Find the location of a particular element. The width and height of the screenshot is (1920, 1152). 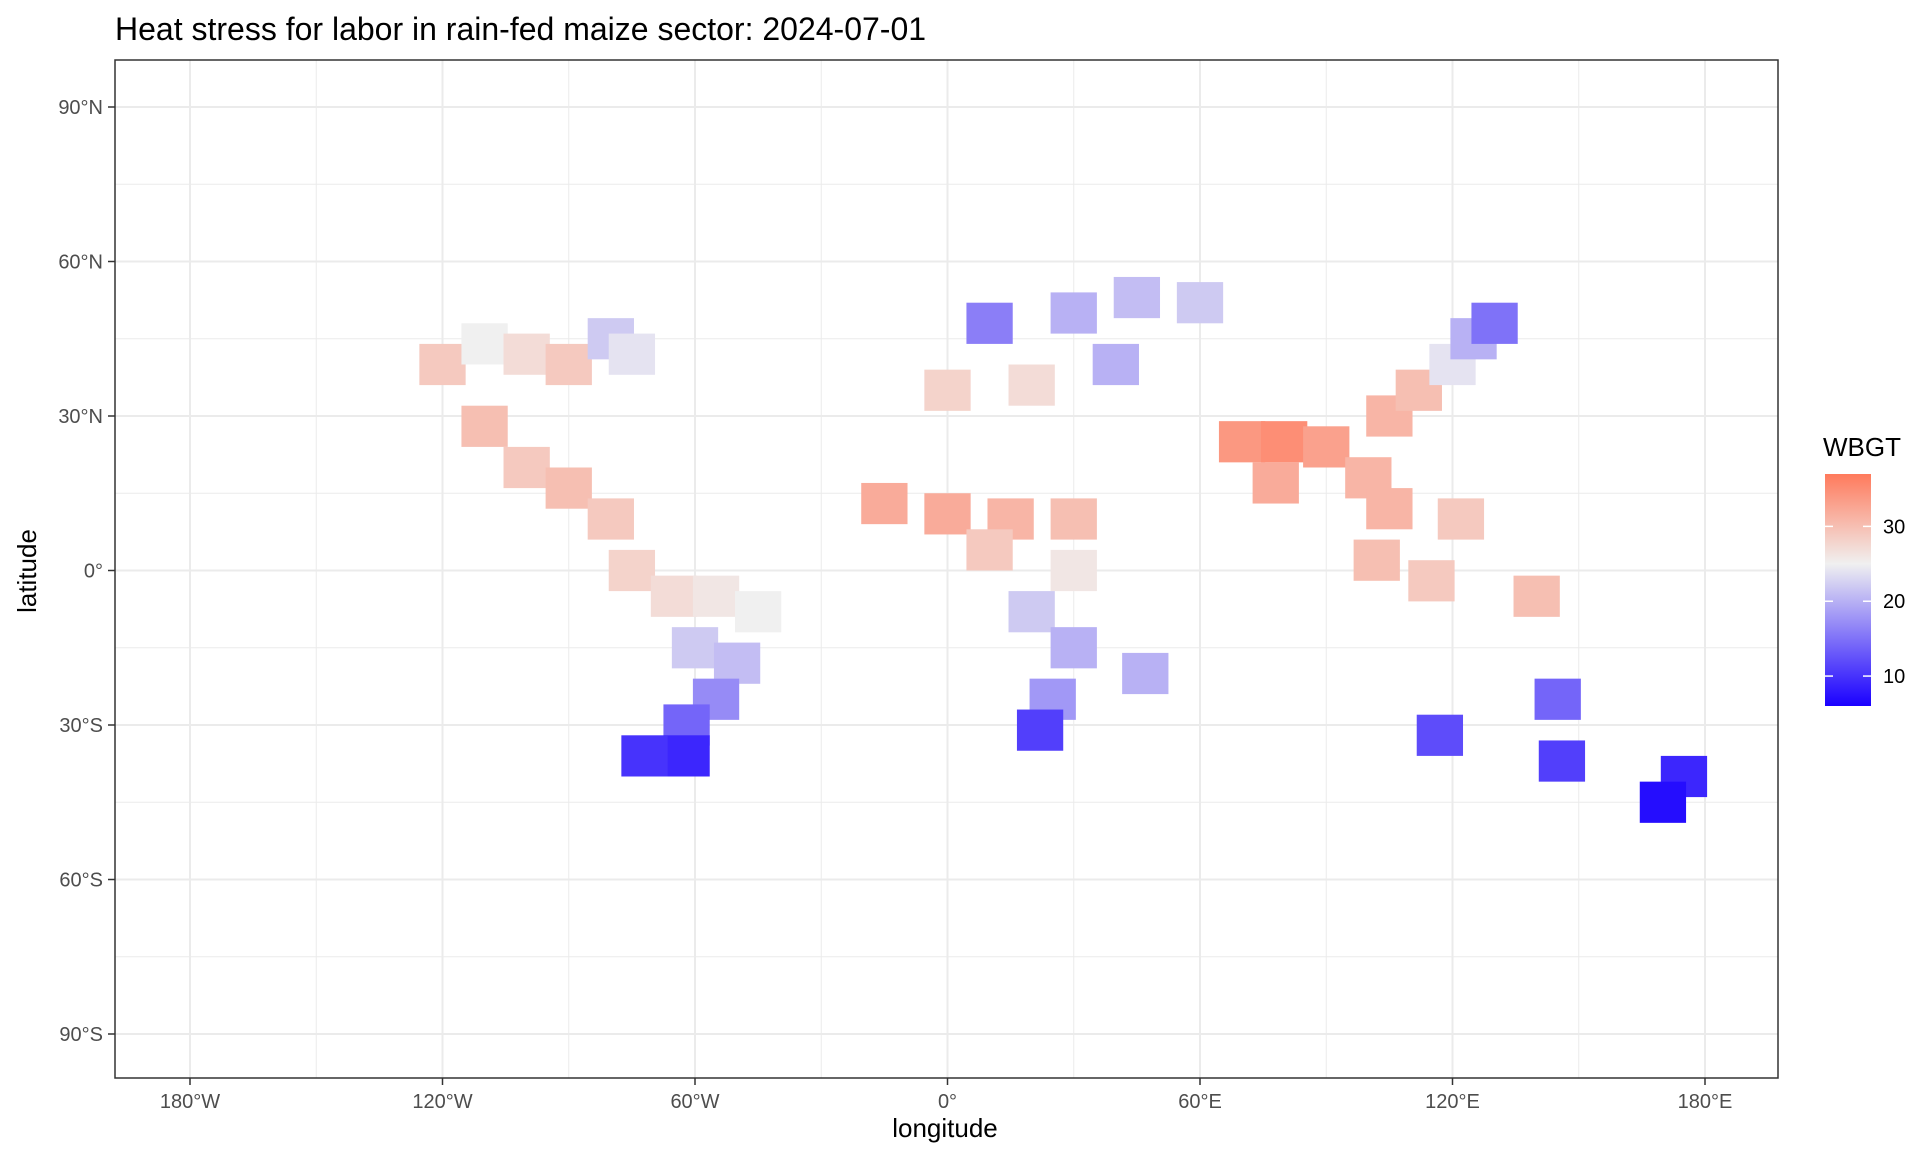

x-axis: 180°W 120°W 60°W 0° 60°E 120°E 180°E is located at coordinates (946, 1095).